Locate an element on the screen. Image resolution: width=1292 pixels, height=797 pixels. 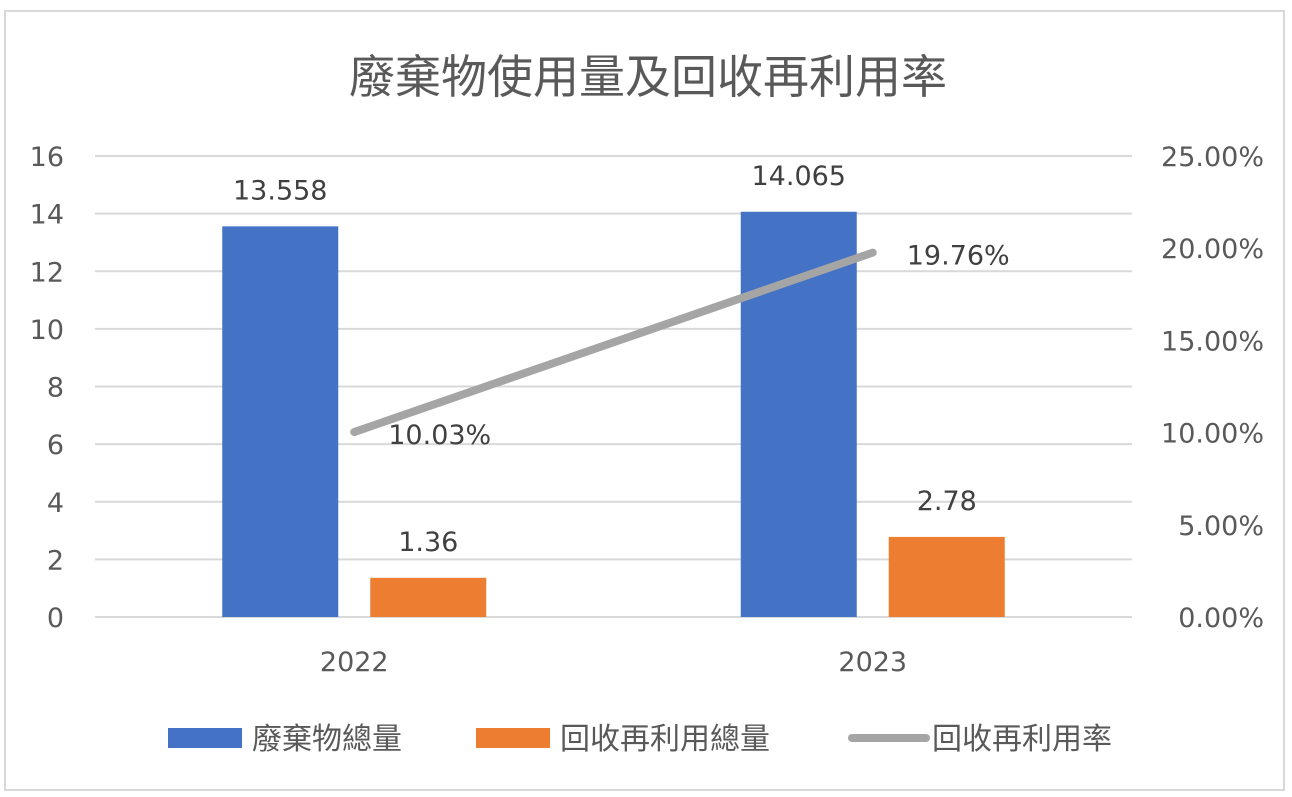
legend: 廢棄物總量 回收再利用總量 回收再利用率 is located at coordinates (640, 739).